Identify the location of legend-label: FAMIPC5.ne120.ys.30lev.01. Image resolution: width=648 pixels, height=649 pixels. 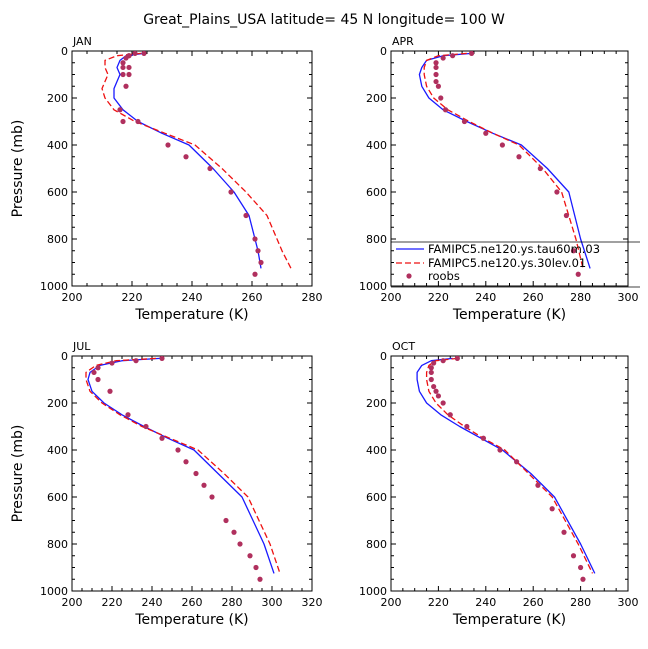
(507, 263).